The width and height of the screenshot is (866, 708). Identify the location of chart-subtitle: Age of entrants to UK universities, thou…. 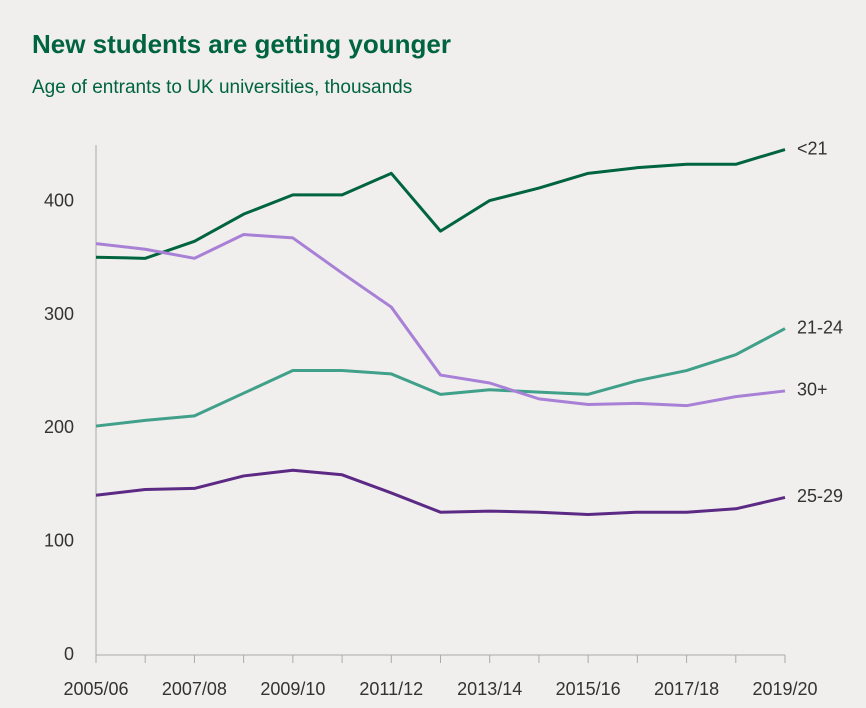
(222, 87).